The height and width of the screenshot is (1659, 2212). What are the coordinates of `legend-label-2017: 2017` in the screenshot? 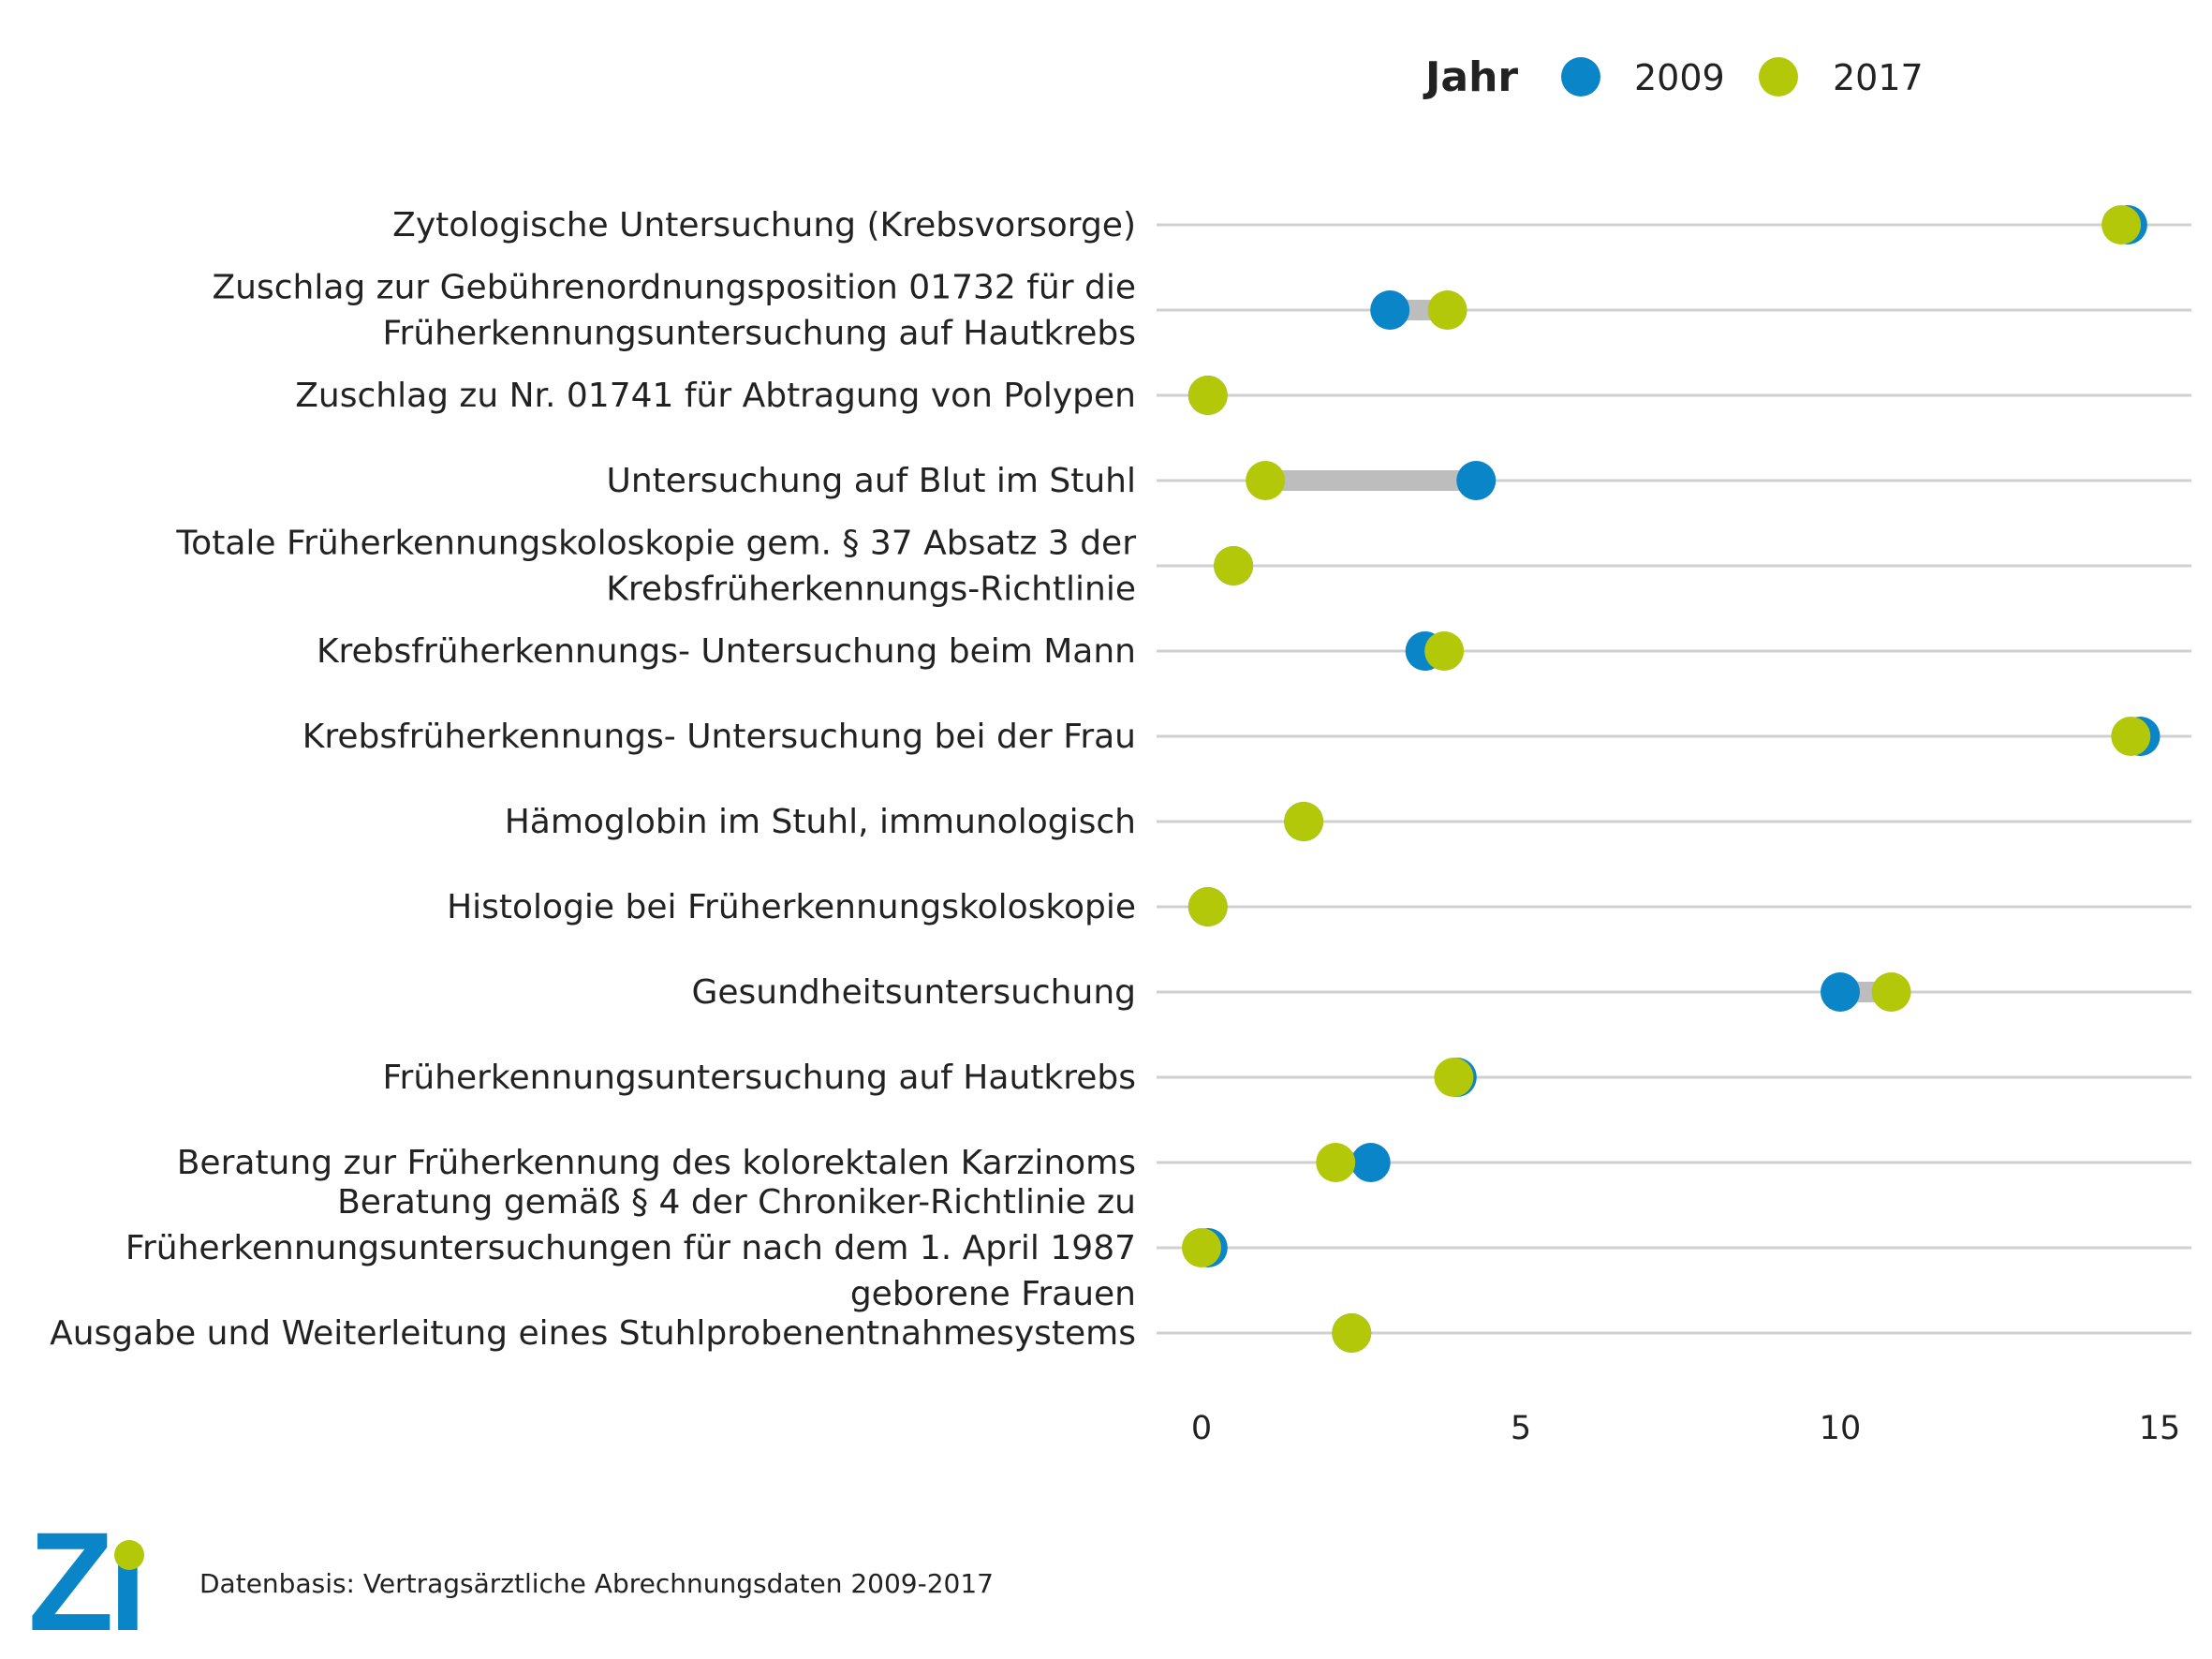 It's located at (1879, 78).